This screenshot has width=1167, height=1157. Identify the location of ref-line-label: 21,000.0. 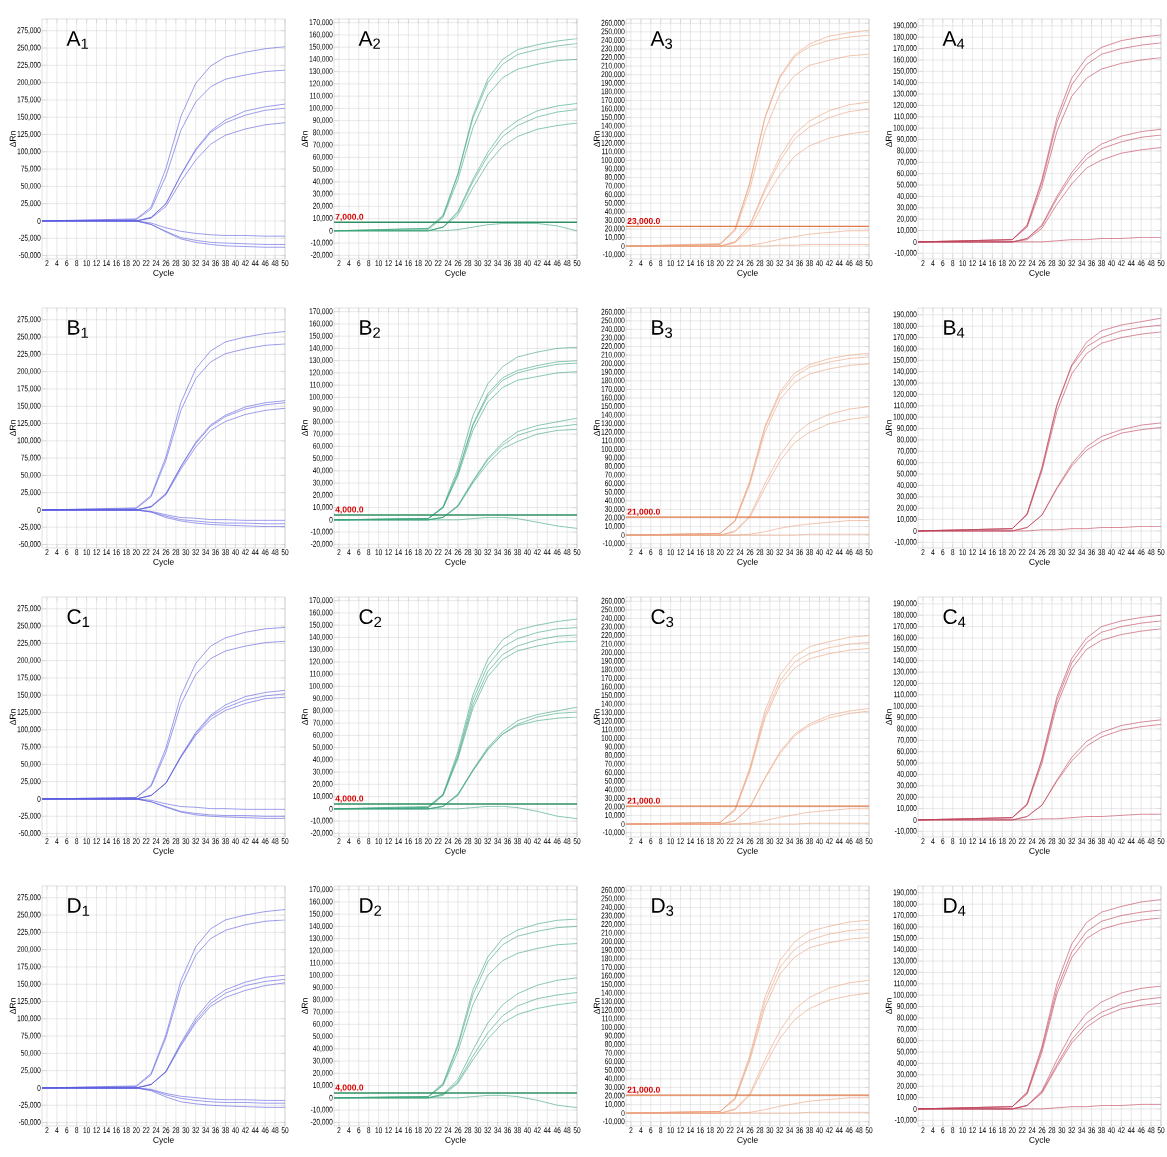
(643, 801).